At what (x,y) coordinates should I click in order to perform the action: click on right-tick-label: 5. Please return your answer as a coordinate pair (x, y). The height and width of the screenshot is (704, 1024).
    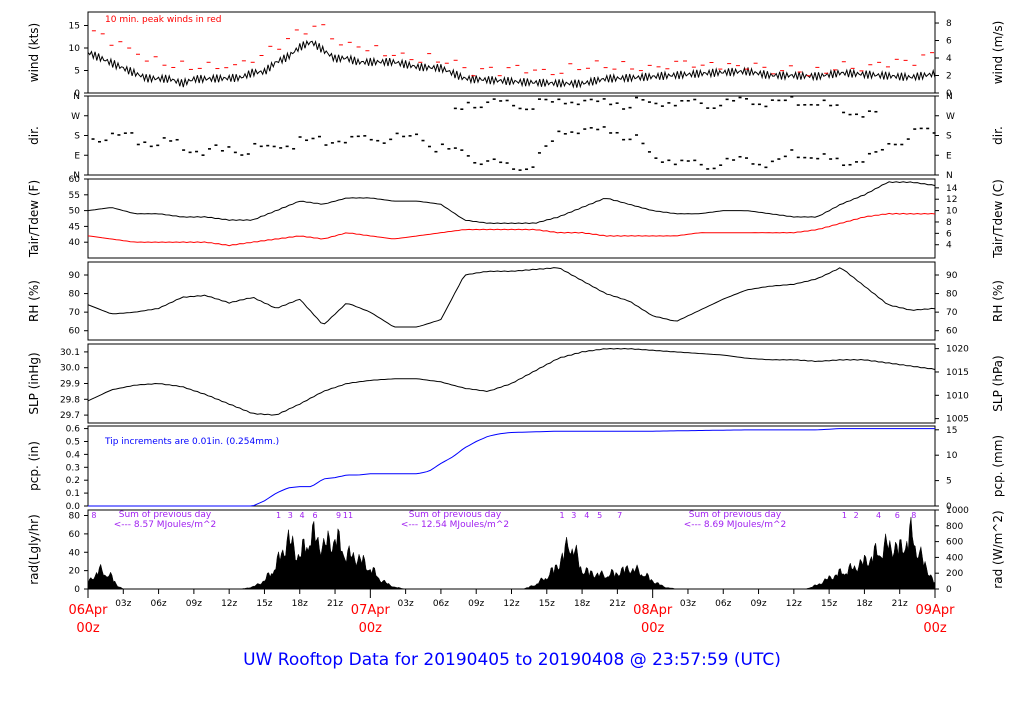
    Looking at the image, I should click on (949, 482).